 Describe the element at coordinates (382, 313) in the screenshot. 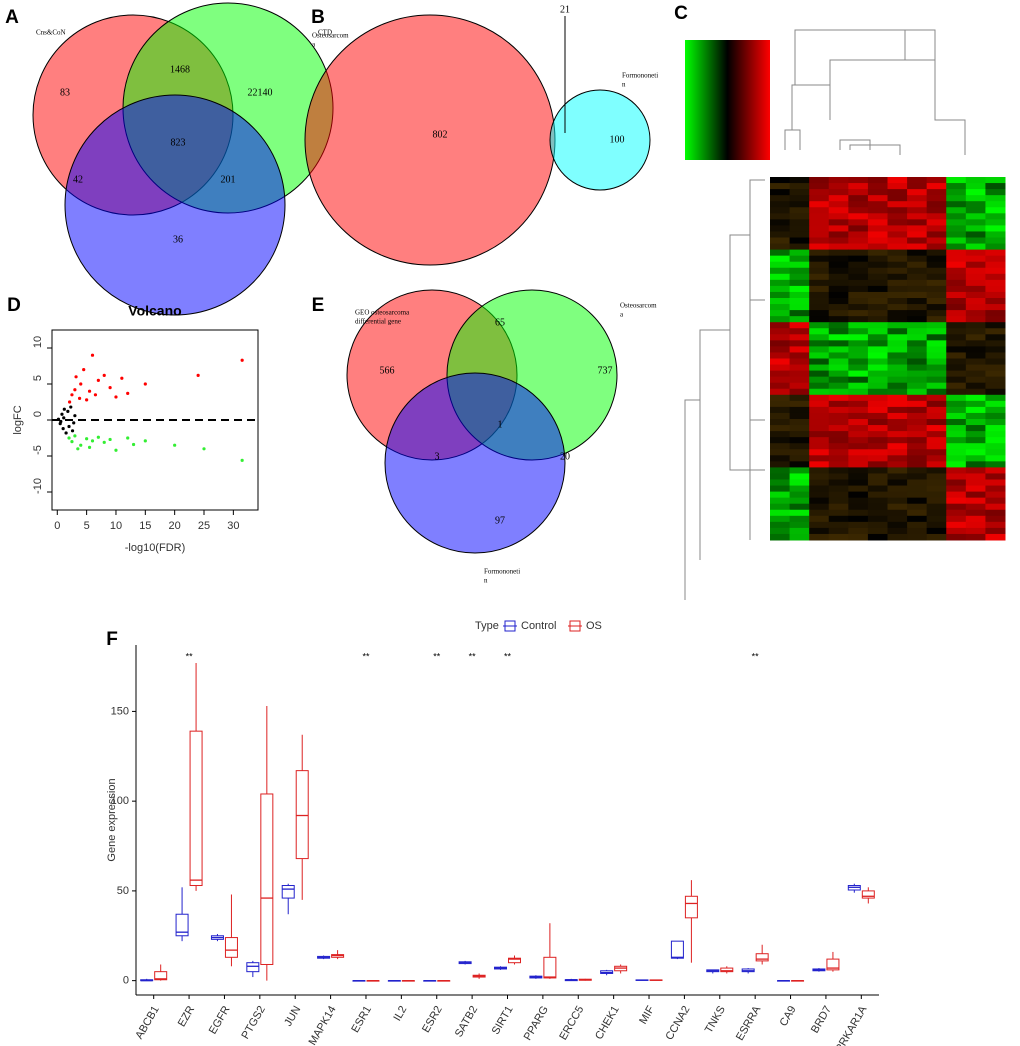

I see `set-label: GEO osteosarcoma` at that location.